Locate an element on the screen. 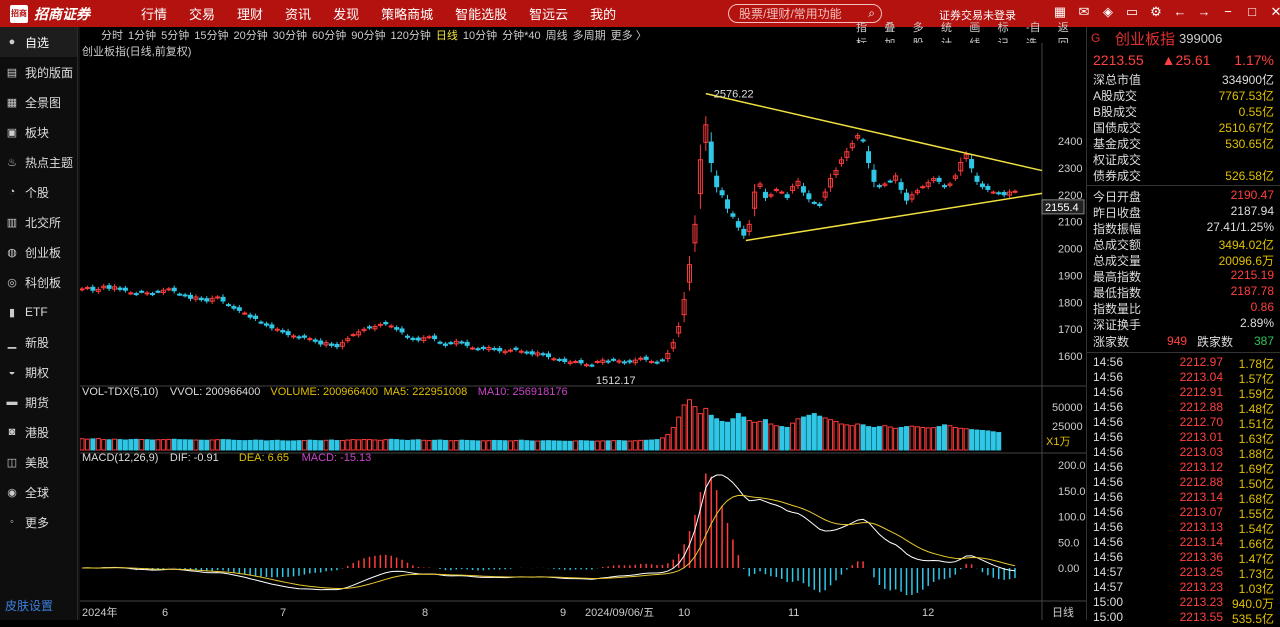  stat-row: 最高指数 2215.19 is located at coordinates (1183, 276).